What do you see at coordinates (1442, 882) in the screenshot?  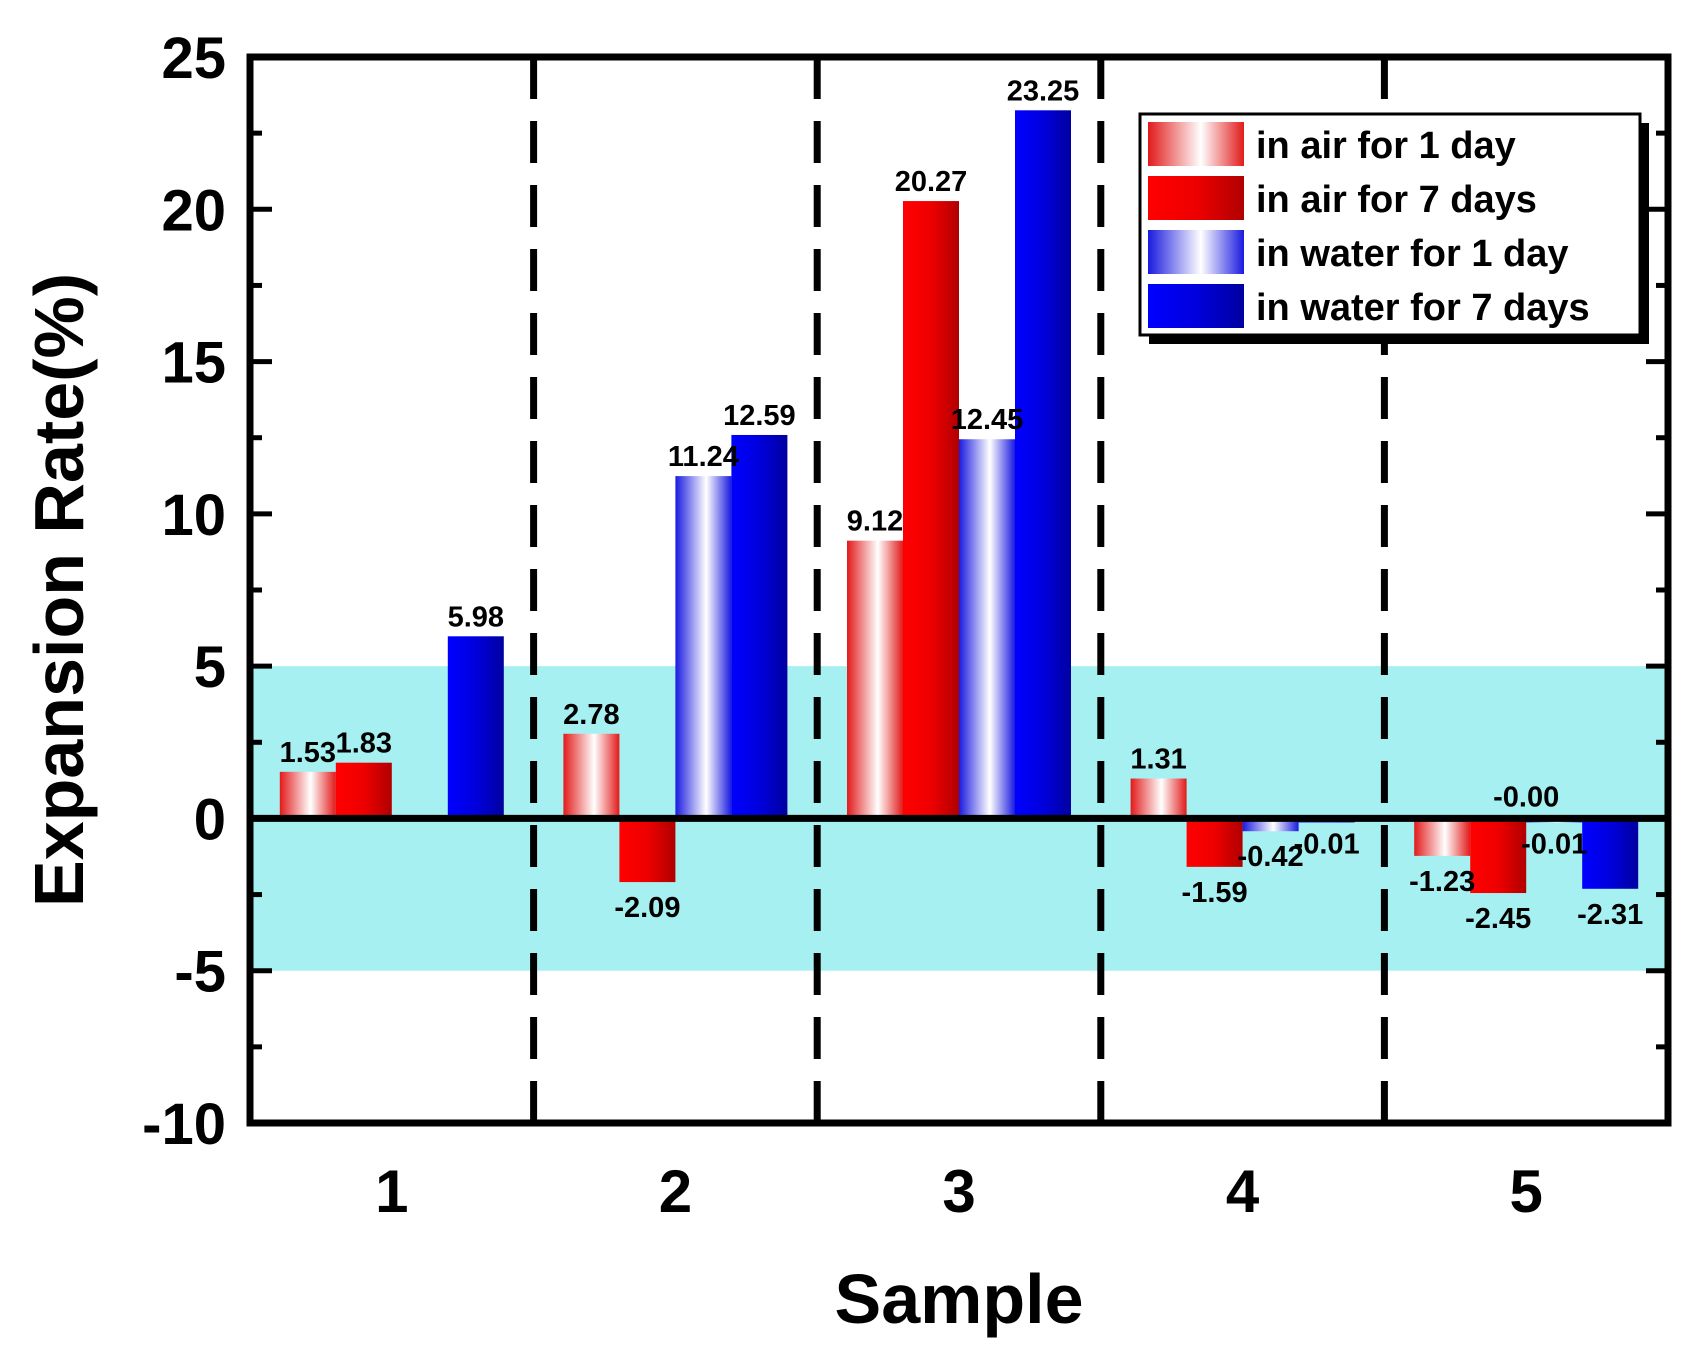 I see `data-label-s1-cat5: -1.23` at bounding box center [1442, 882].